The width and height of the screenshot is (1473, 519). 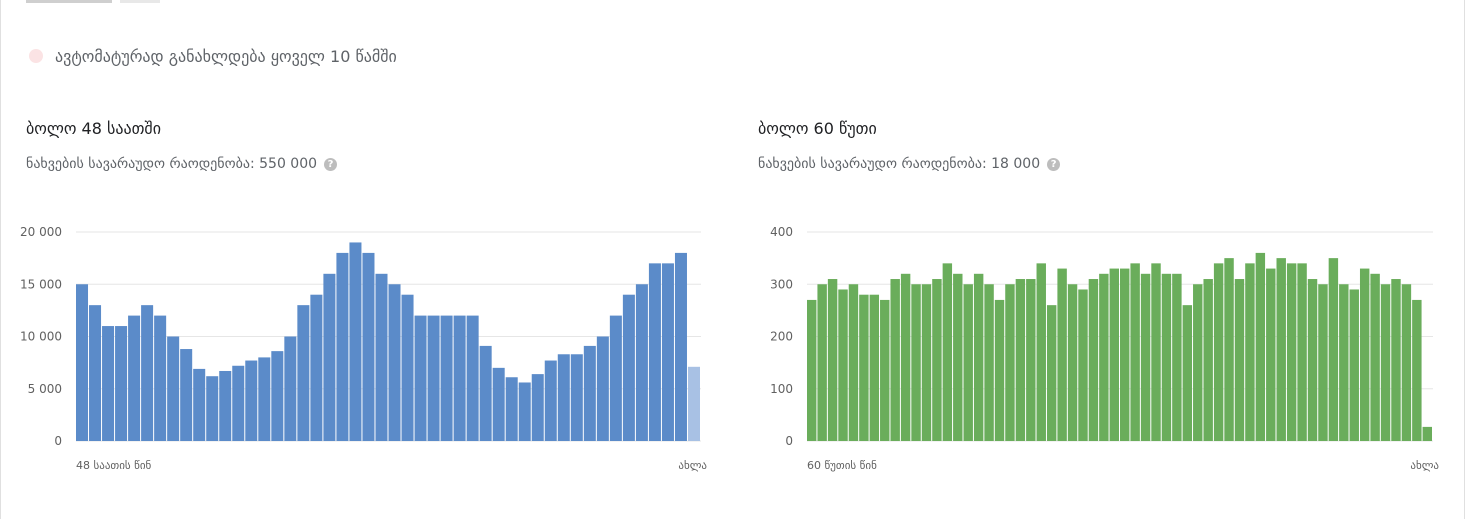 I want to click on y-tick-label: 0, so click(x=58, y=441).